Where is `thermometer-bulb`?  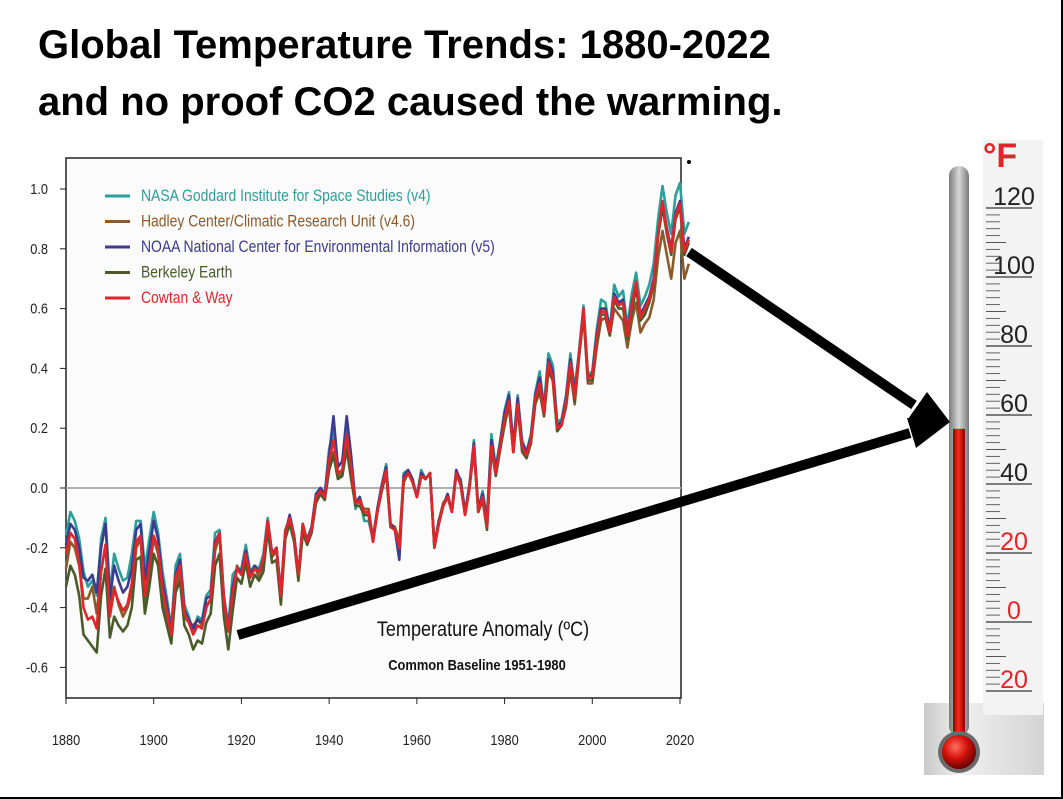 thermometer-bulb is located at coordinates (959, 752).